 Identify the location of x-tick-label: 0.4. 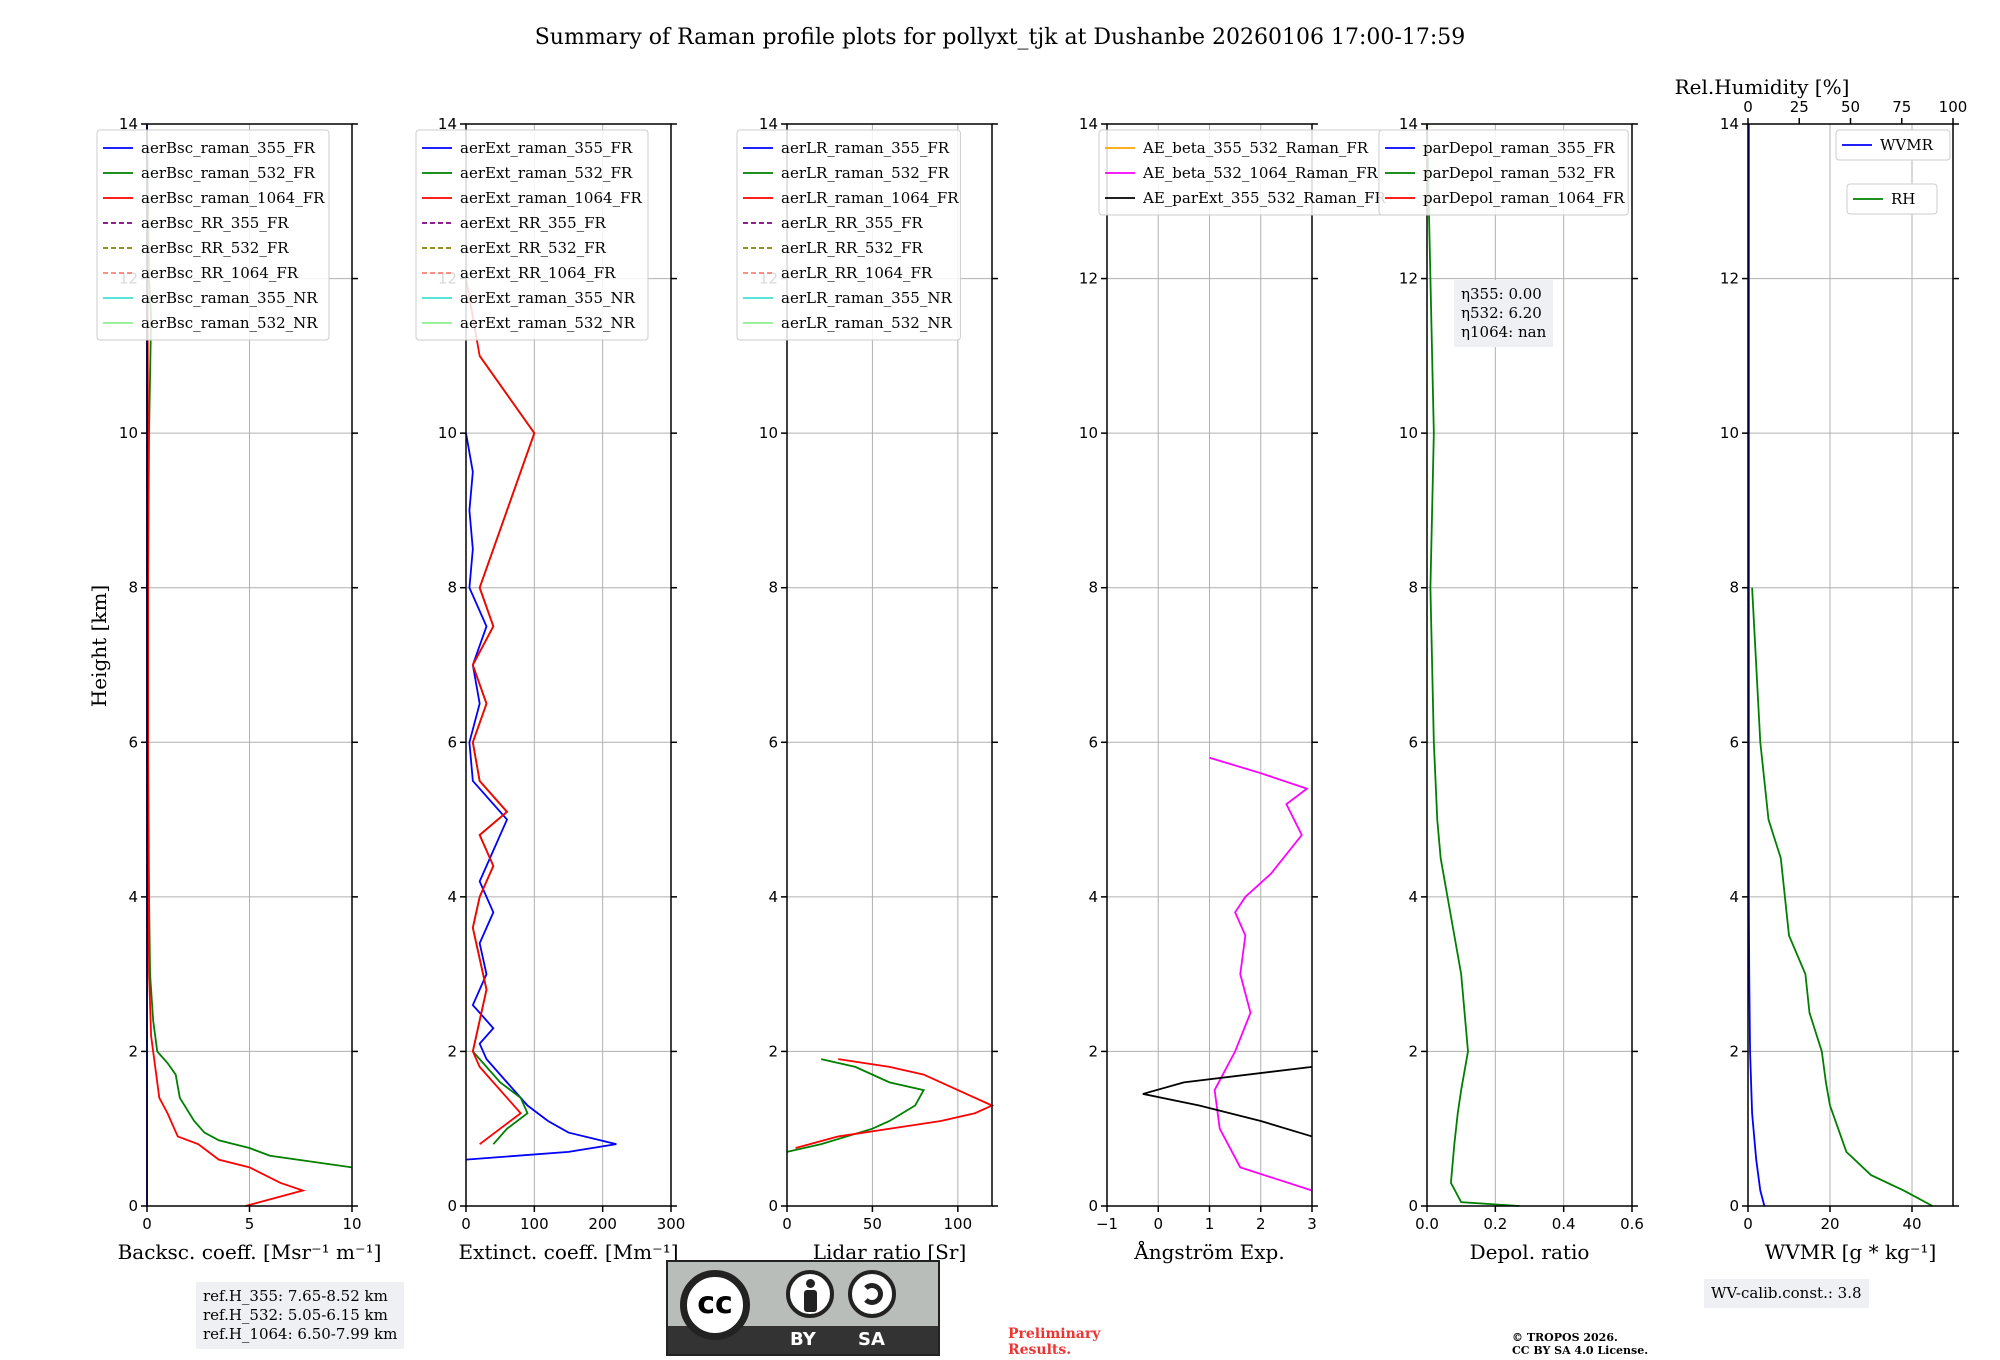
(1564, 1224).